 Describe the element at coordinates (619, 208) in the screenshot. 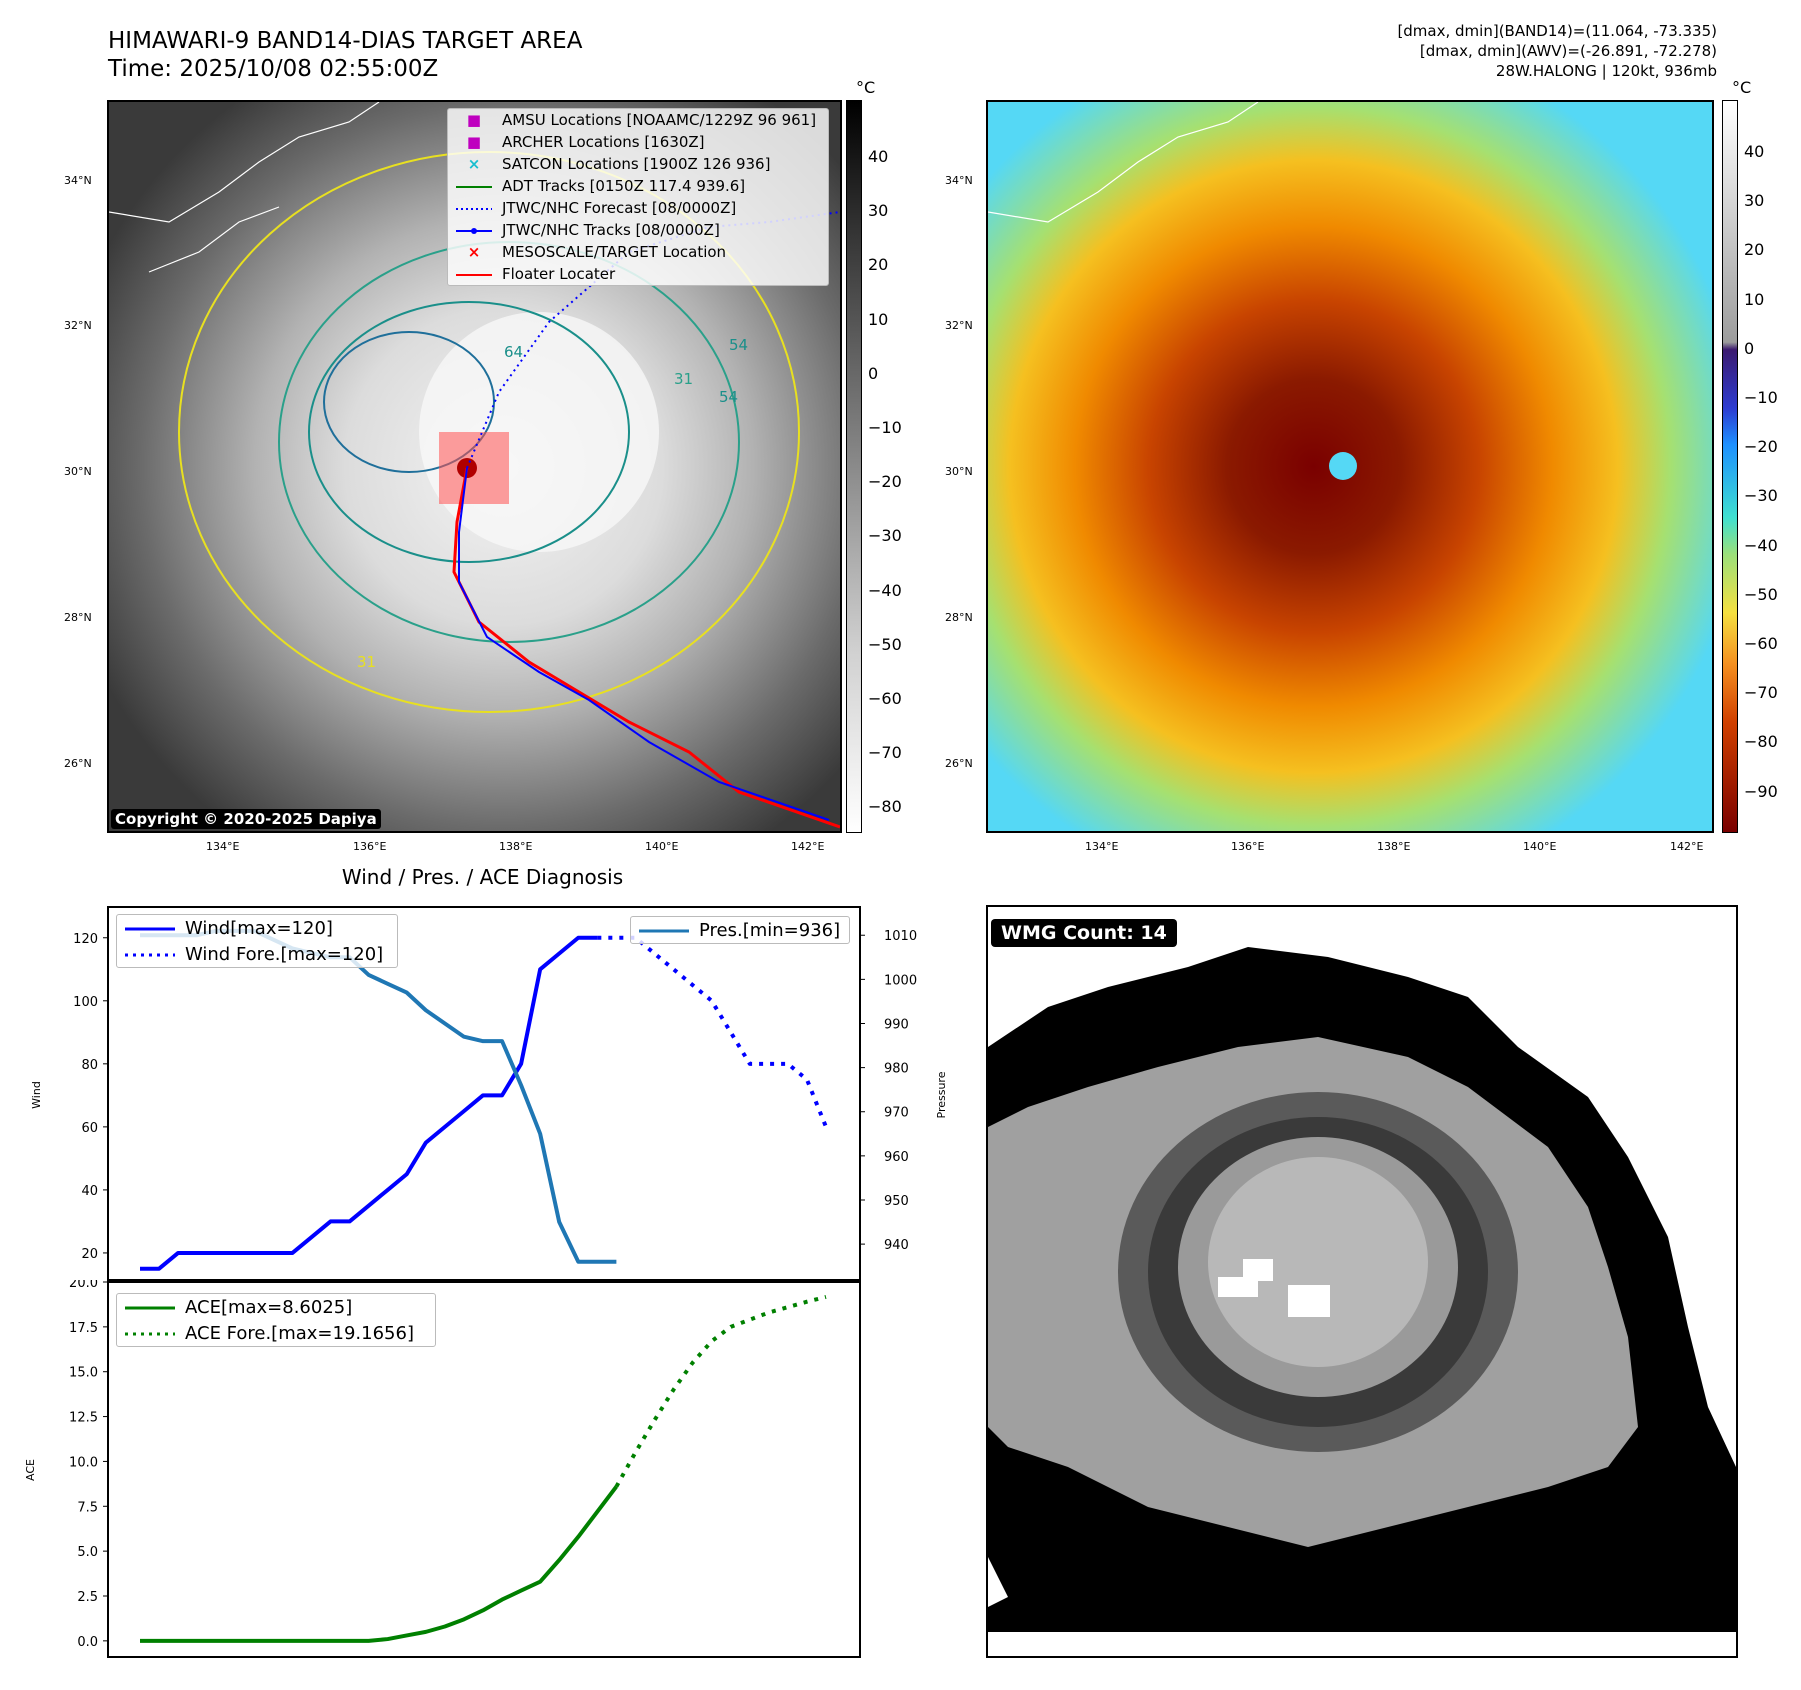

I see `legend-label: JTWC/NHC Forecast [08/0000Z]` at that location.